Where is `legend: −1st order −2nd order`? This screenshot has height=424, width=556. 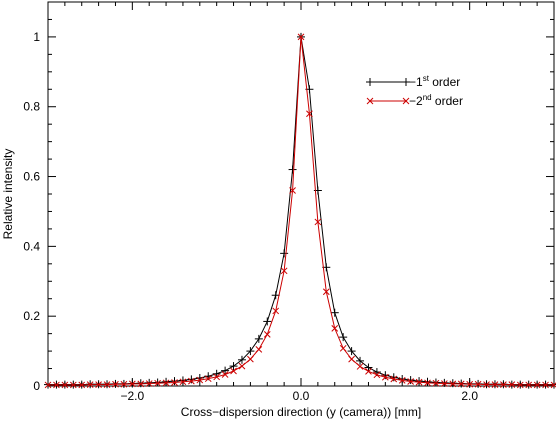 legend: −1st order −2nd order is located at coordinates (414, 91).